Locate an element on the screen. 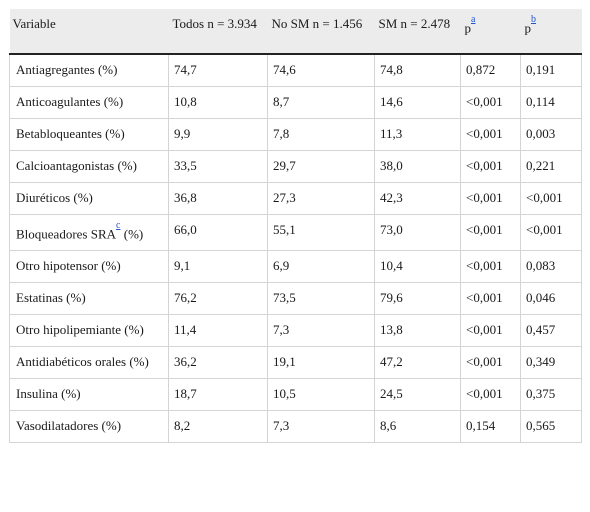  cell-variable: Otro hipotensor (%) is located at coordinates (89, 267).